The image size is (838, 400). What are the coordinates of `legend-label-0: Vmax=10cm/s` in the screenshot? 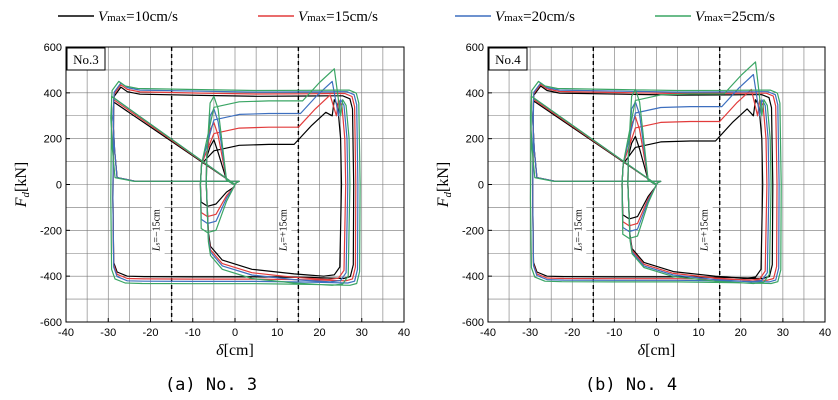 It's located at (138, 17).